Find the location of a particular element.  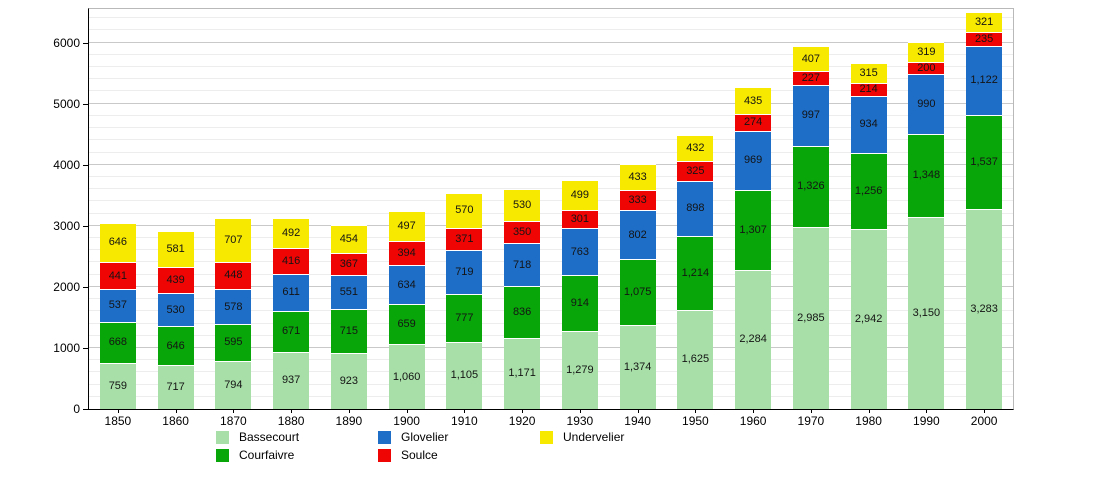

bar-segment-courfaivre: 1,326 is located at coordinates (810, 186).